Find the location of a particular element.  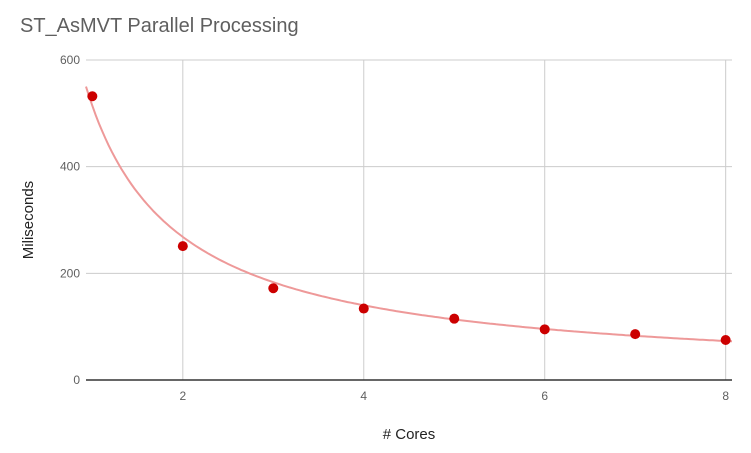

x-tick-label: 4 is located at coordinates (363, 396).